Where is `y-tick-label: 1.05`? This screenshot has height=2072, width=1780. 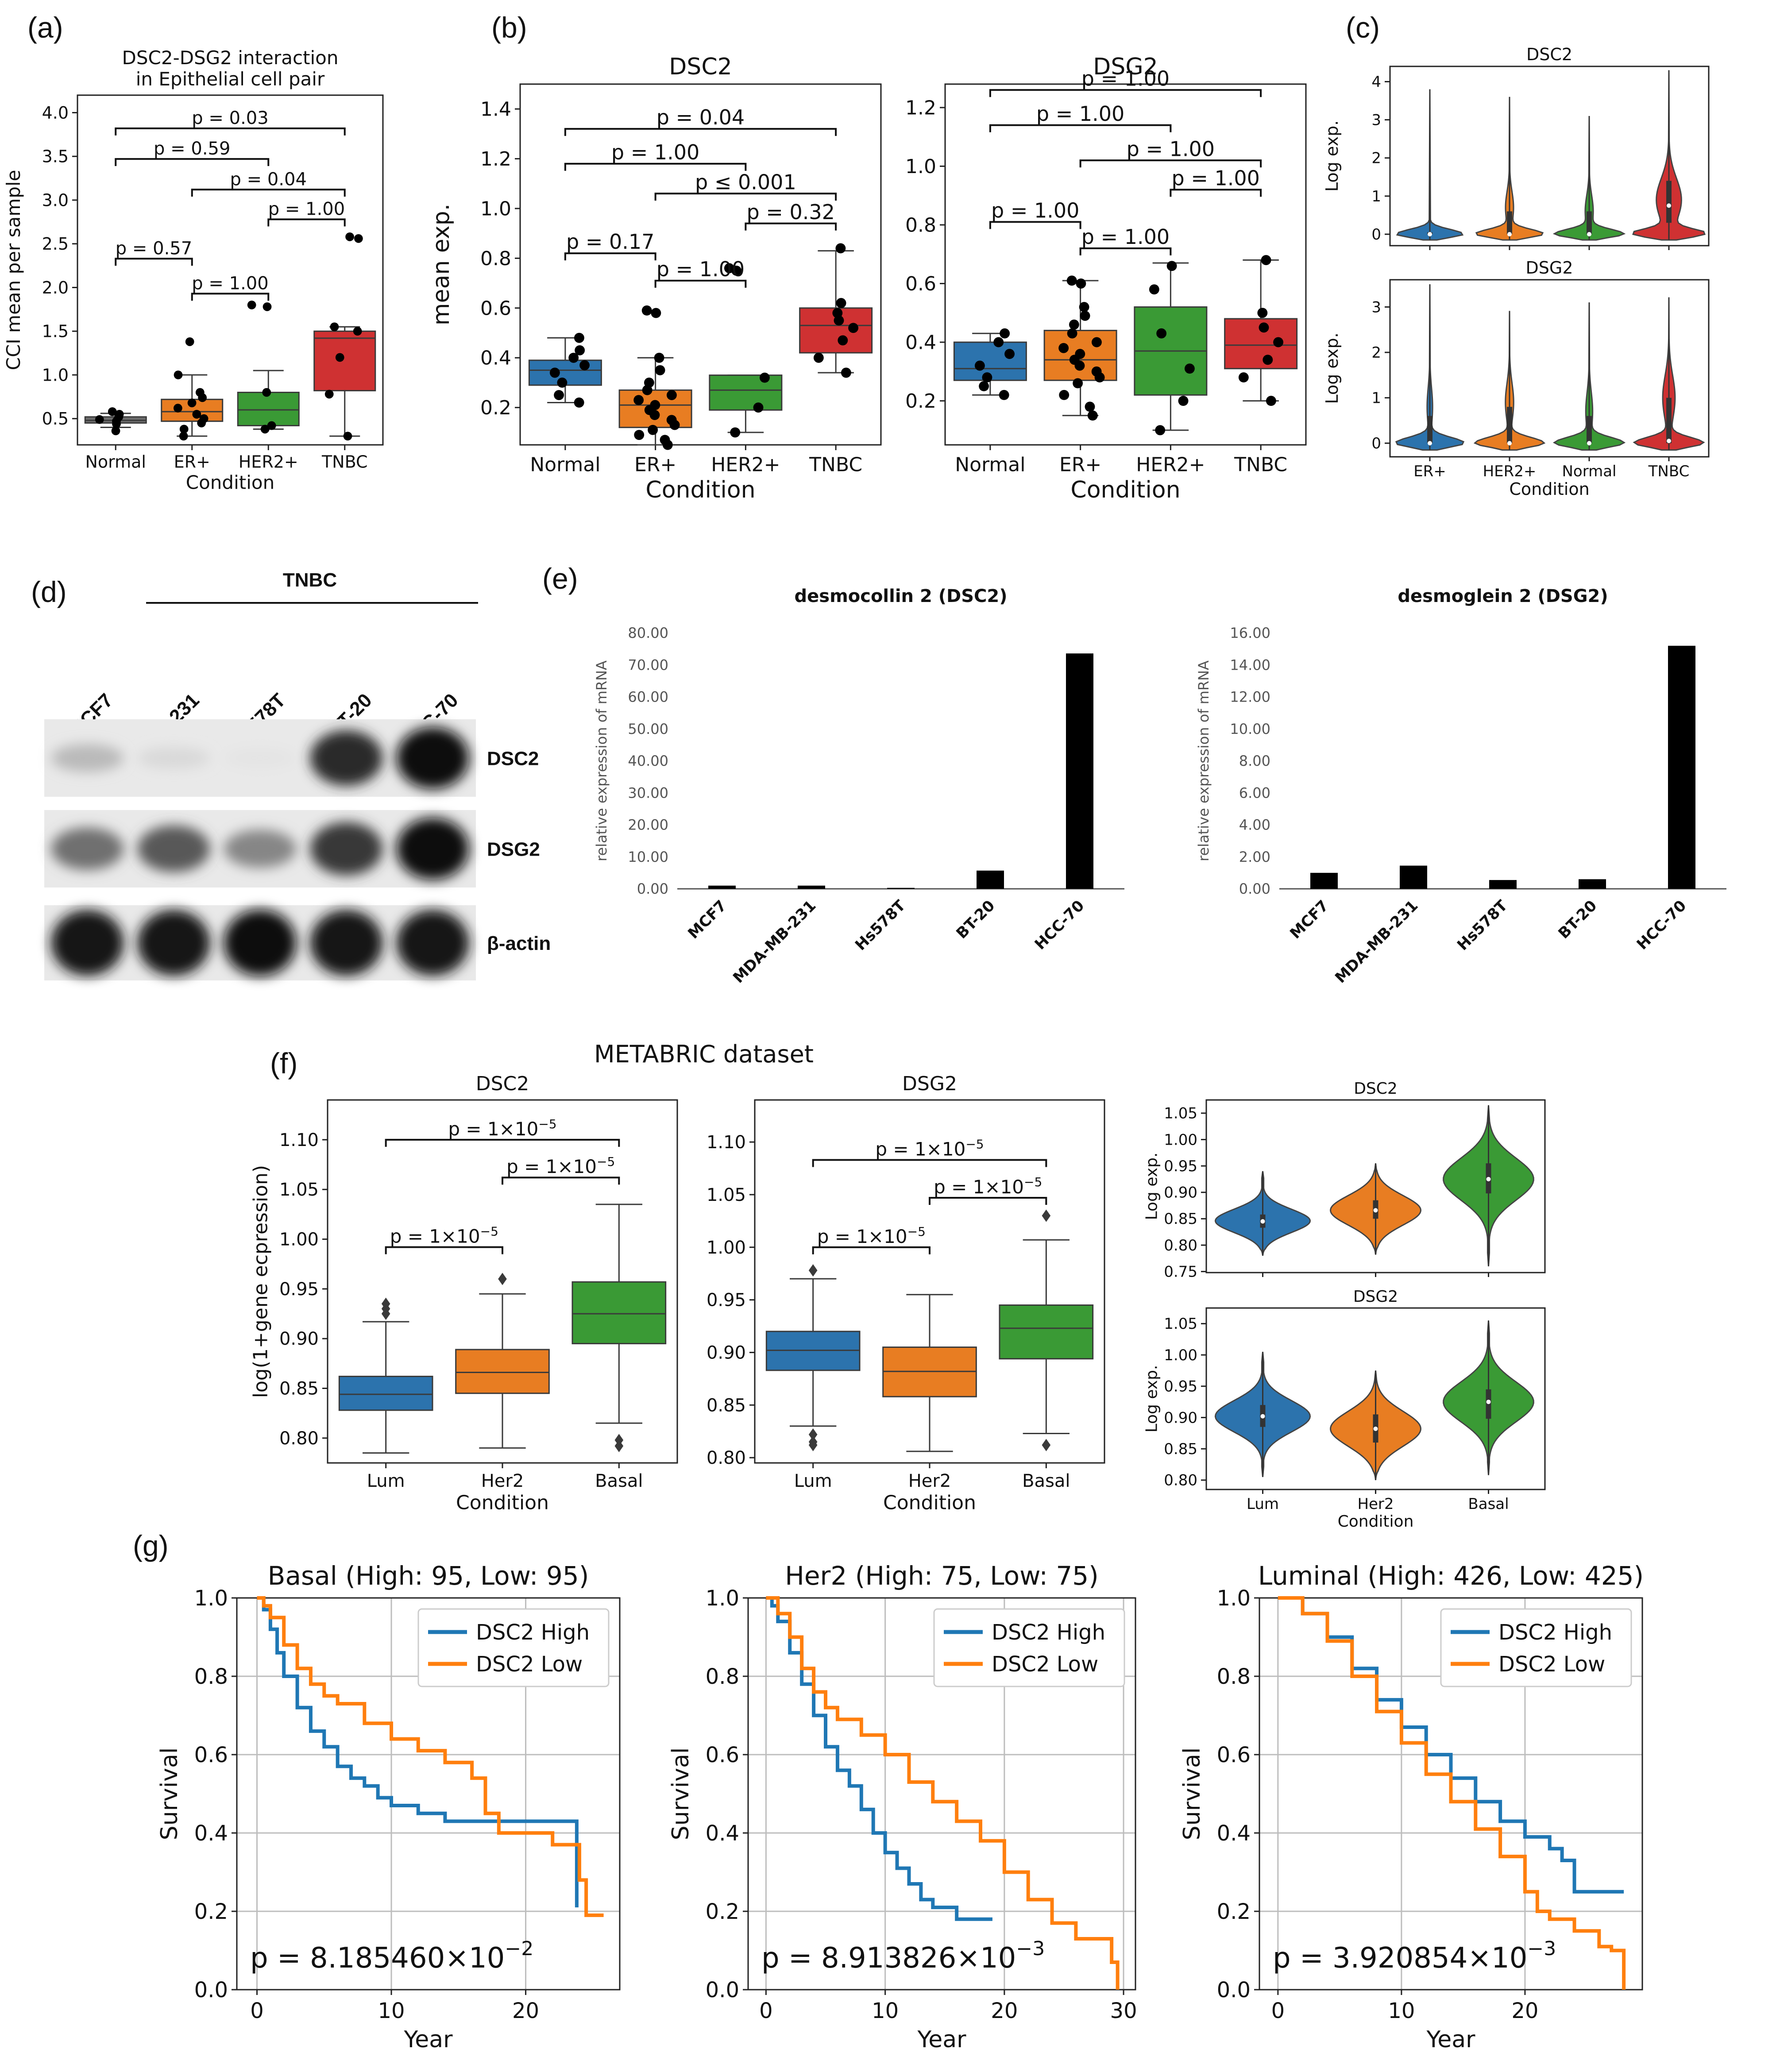 y-tick-label: 1.05 is located at coordinates (1180, 1114).